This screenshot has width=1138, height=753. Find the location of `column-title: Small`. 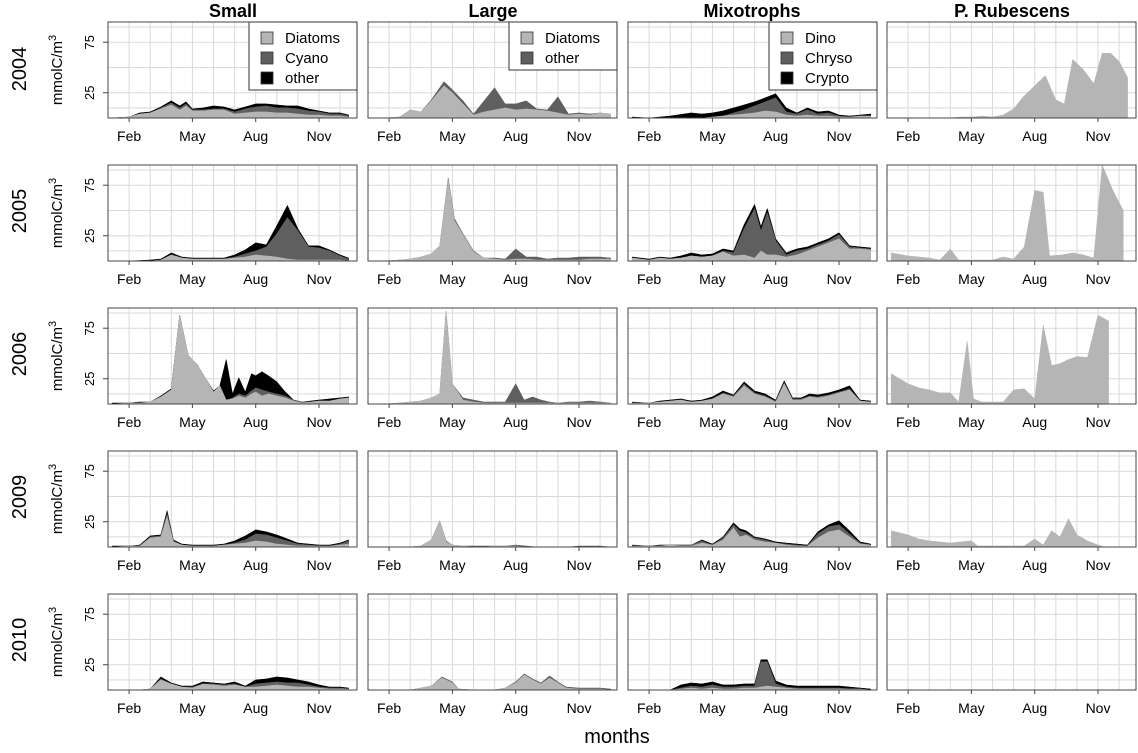

column-title: Small is located at coordinates (233, 11).